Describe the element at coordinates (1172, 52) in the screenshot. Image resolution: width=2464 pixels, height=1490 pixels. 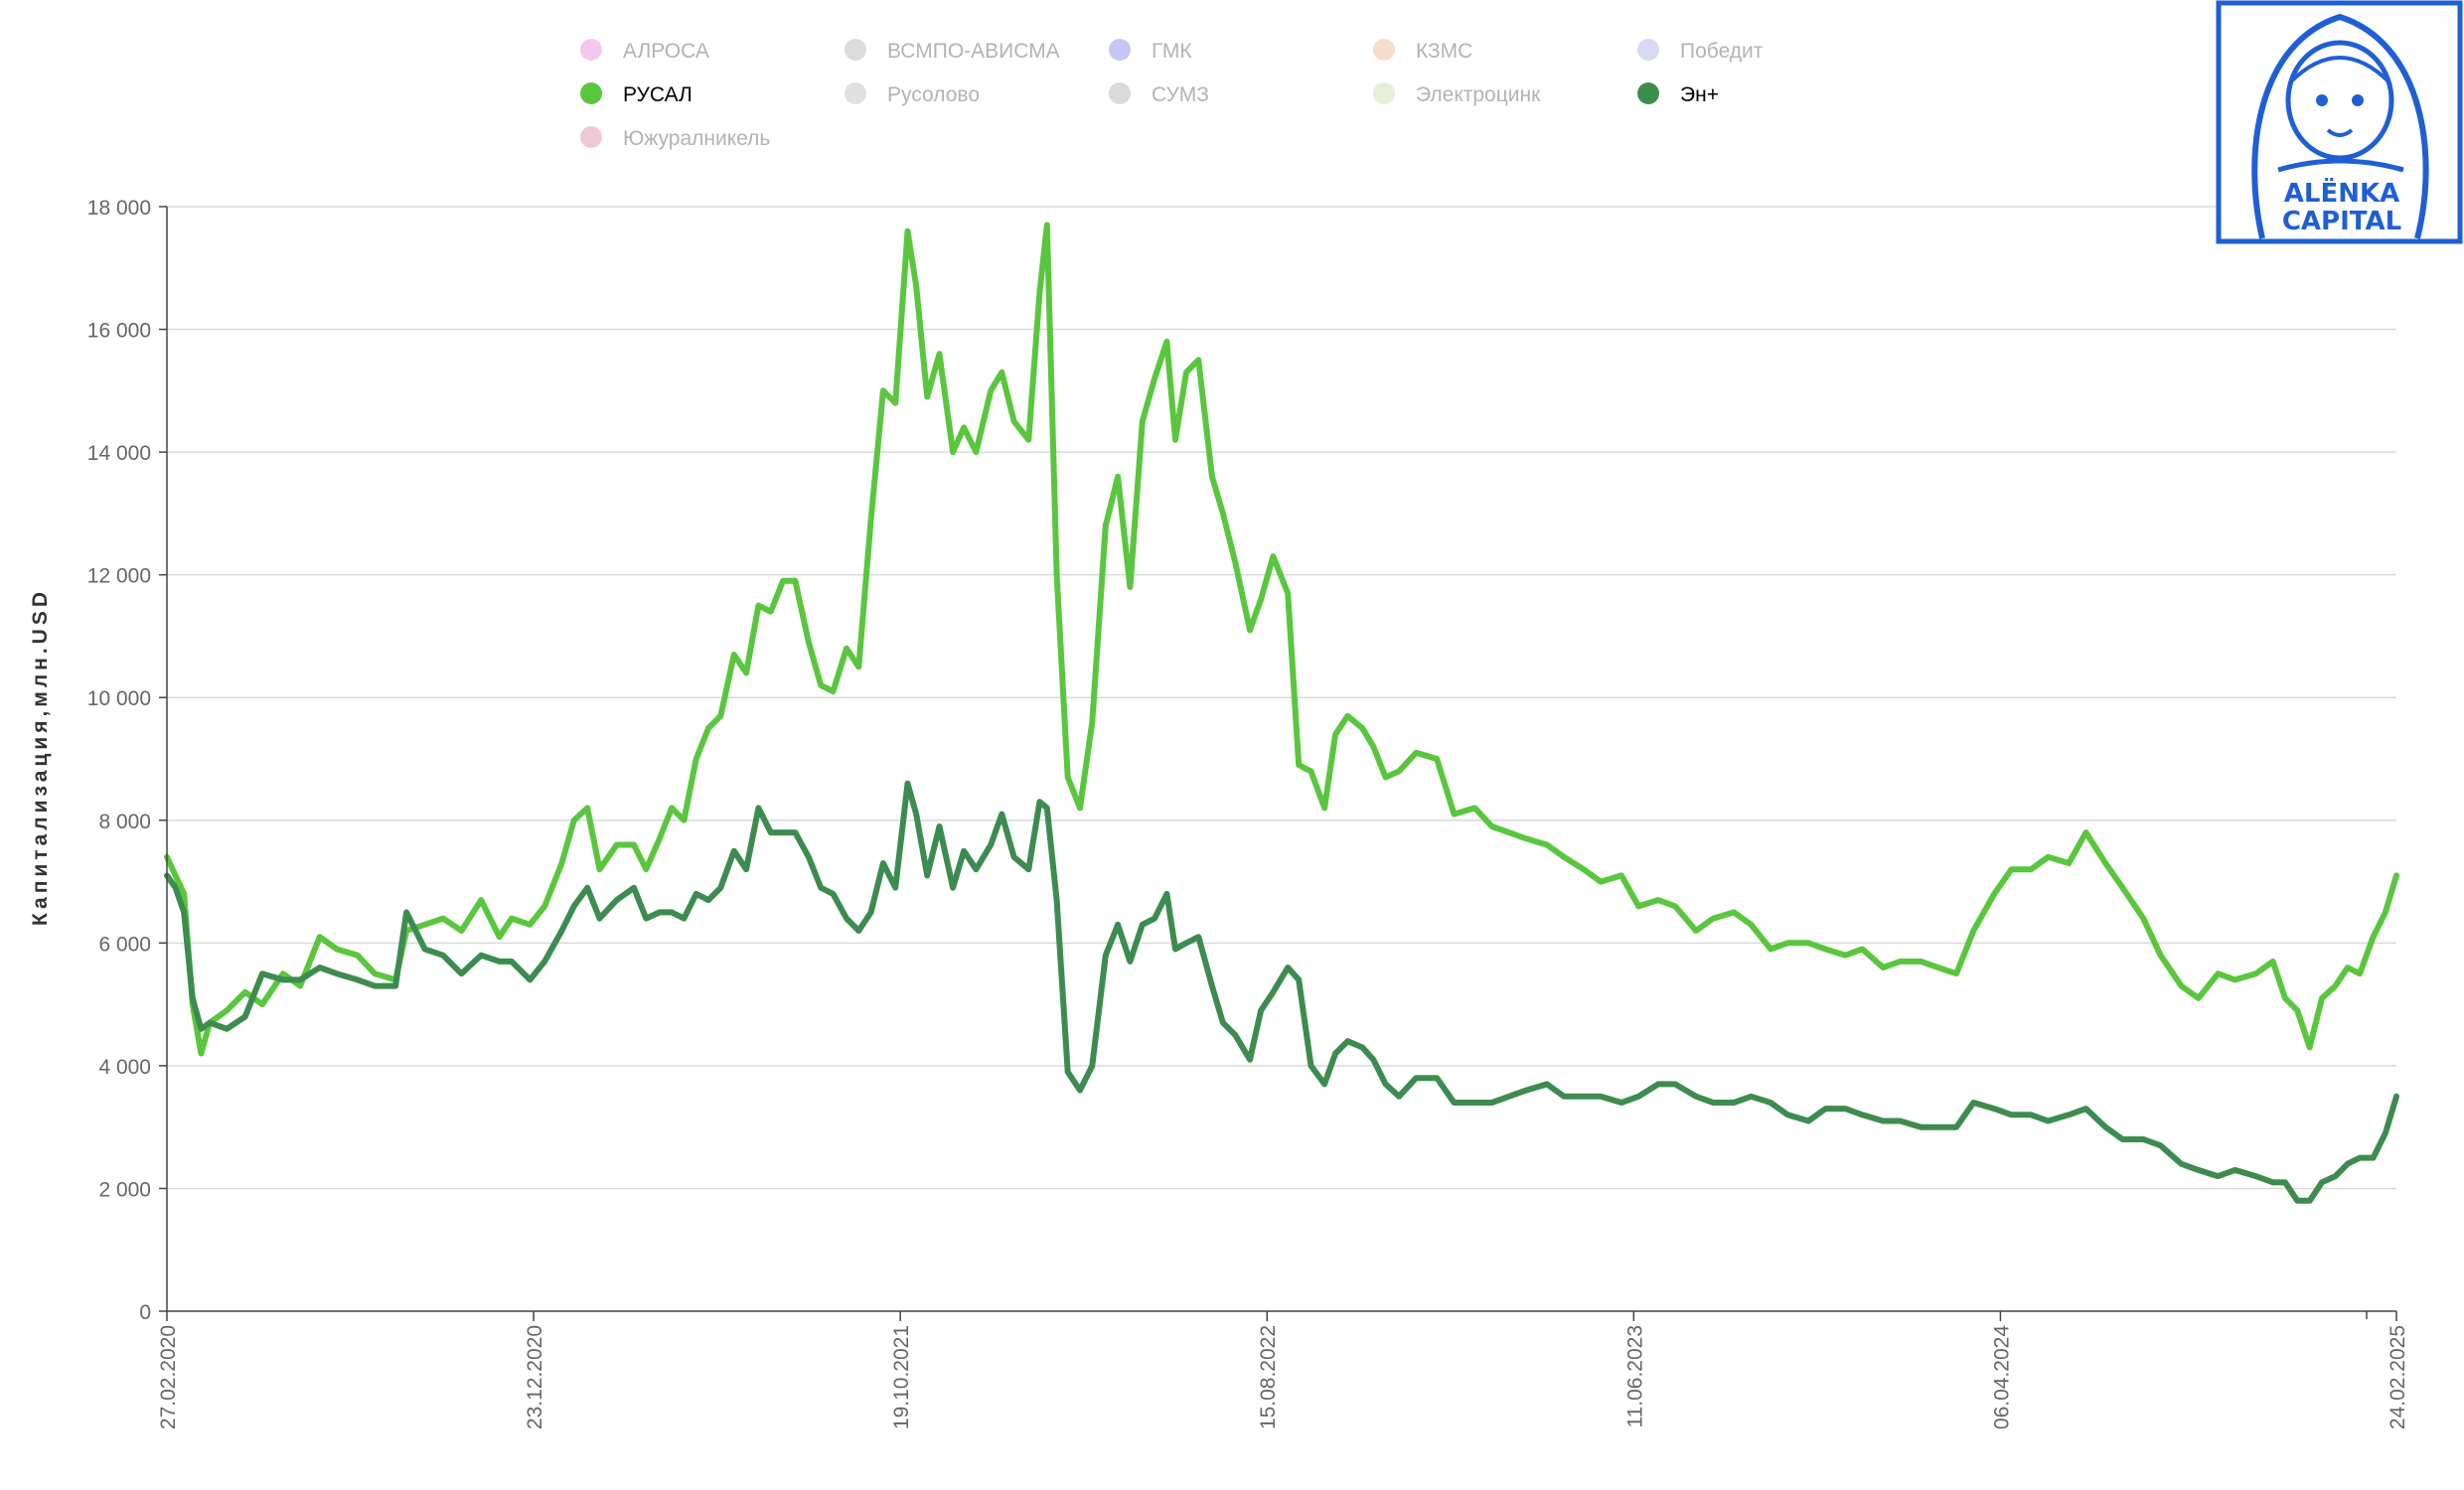
I see `legend-label: ГМК` at that location.